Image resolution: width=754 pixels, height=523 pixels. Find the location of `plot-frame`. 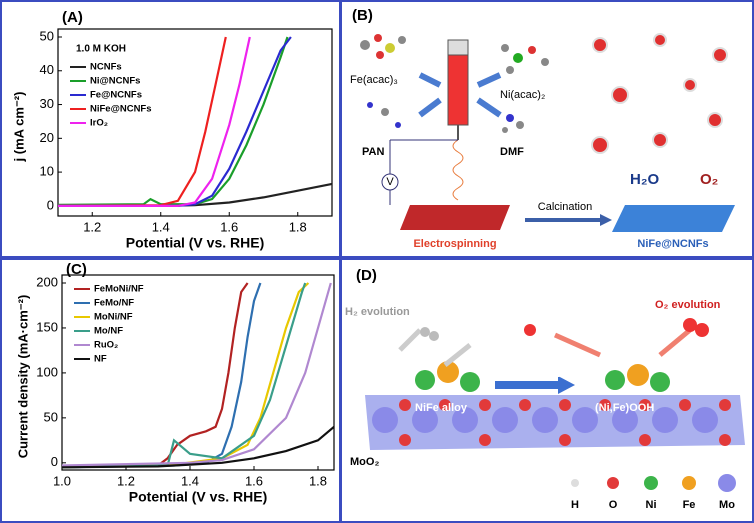

plot-frame is located at coordinates (195, 122).